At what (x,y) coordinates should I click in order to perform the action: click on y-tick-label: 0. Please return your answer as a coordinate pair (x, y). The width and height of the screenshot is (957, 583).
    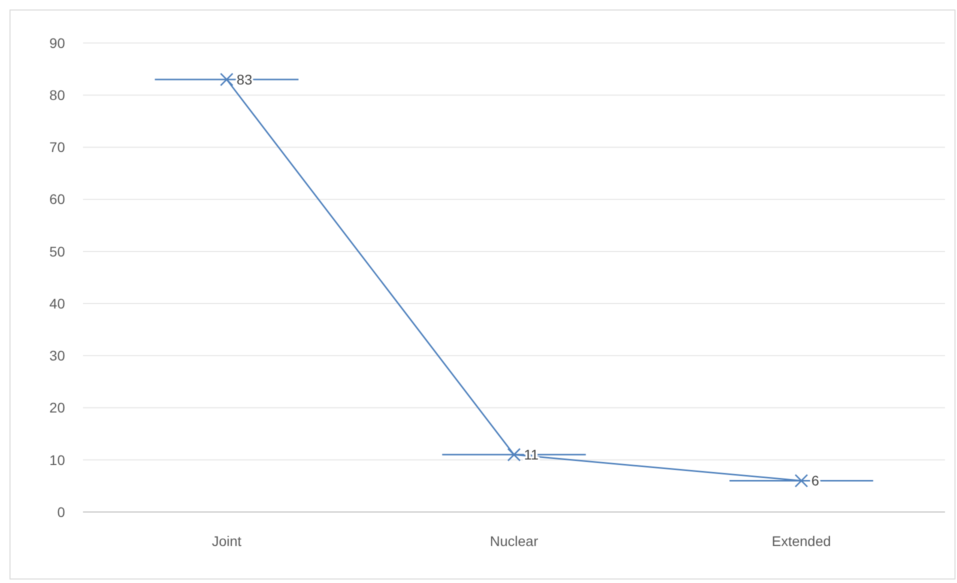
    Looking at the image, I should click on (61, 512).